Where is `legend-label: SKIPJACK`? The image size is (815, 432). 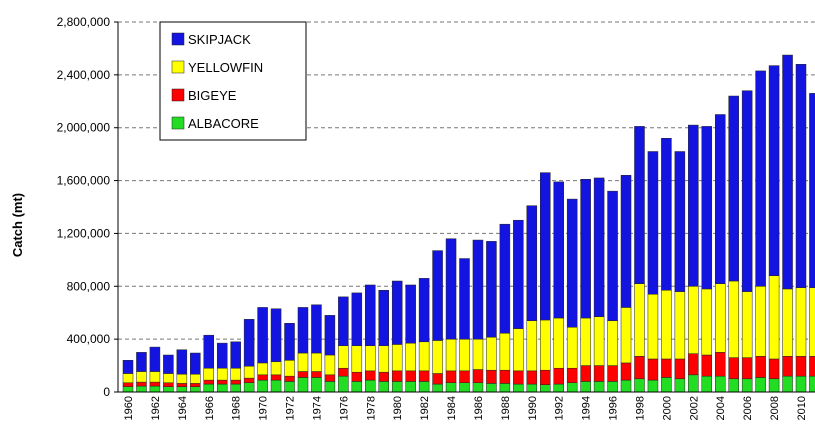 legend-label: SKIPJACK is located at coordinates (219, 39).